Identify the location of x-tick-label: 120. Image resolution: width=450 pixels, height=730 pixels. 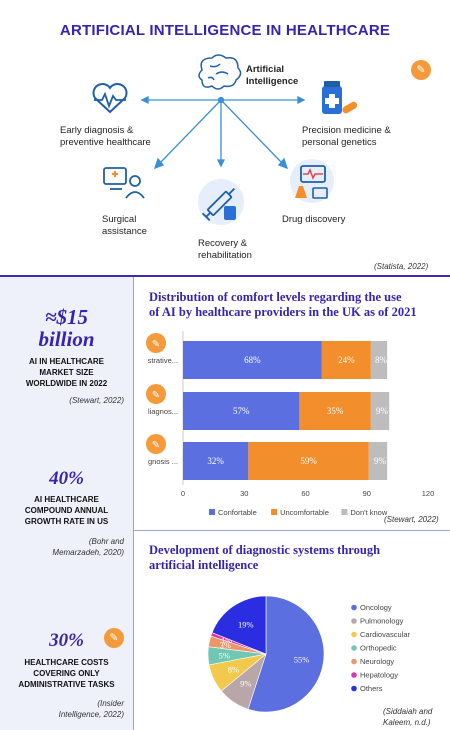
(428, 493).